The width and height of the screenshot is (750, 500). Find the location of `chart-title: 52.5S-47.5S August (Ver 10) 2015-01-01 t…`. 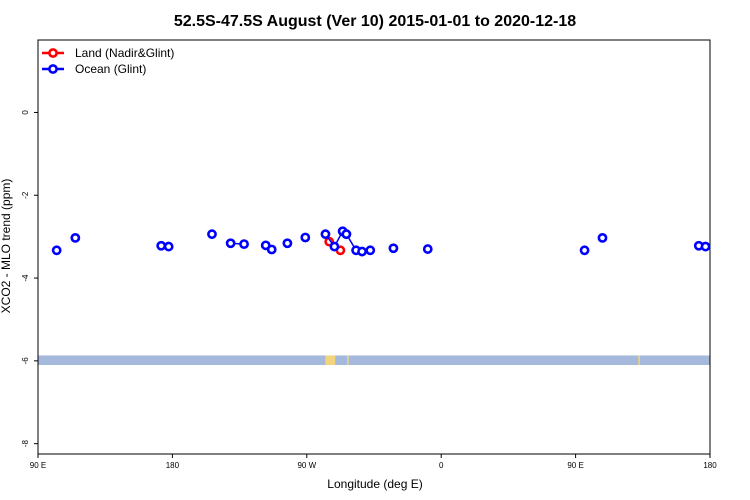

chart-title: 52.5S-47.5S August (Ver 10) 2015-01-01 t… is located at coordinates (375, 21).